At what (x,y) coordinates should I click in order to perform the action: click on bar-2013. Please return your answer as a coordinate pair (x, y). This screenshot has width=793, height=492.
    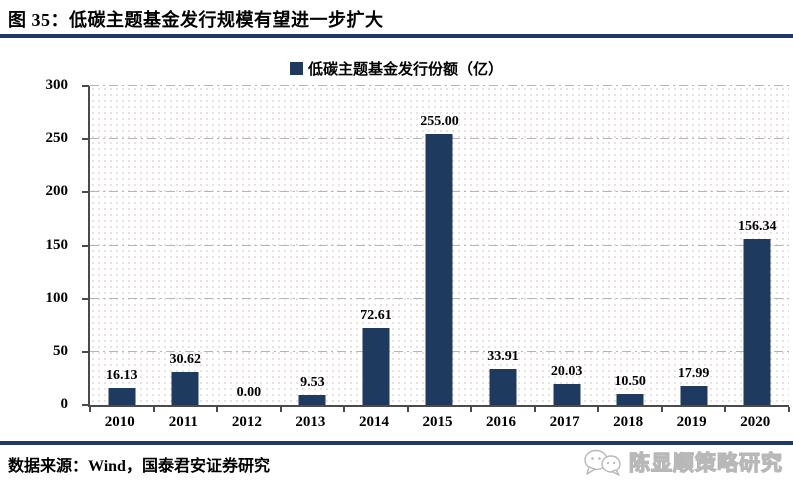
    Looking at the image, I should click on (312, 399).